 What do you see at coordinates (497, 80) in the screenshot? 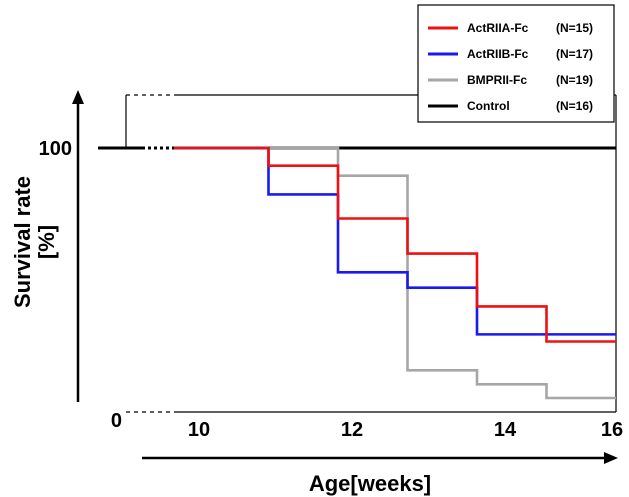
I see `legend-label-bmprii-fc: BMPRII-Fc` at bounding box center [497, 80].